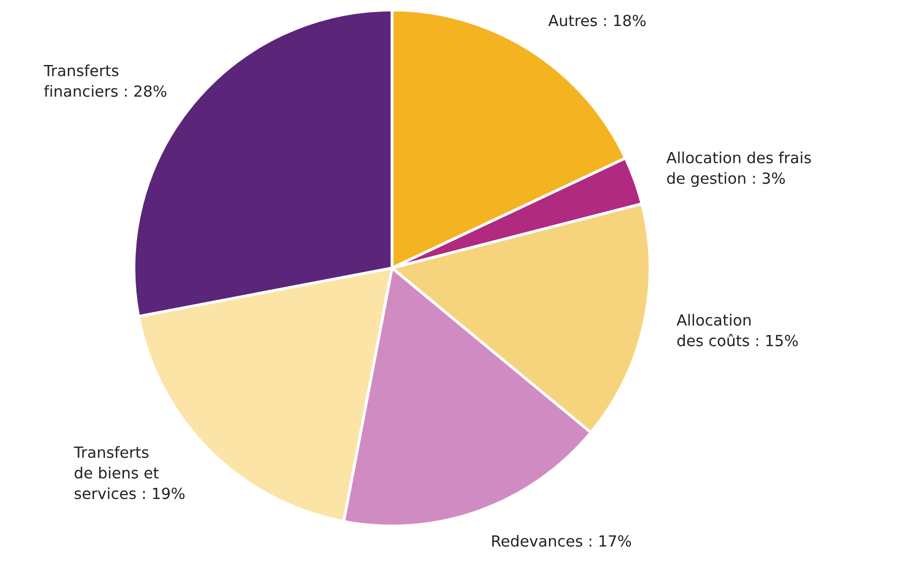 The width and height of the screenshot is (924, 569). Describe the element at coordinates (737, 330) in the screenshot. I see `slice-label: Allocation des coûts : 15%` at that location.